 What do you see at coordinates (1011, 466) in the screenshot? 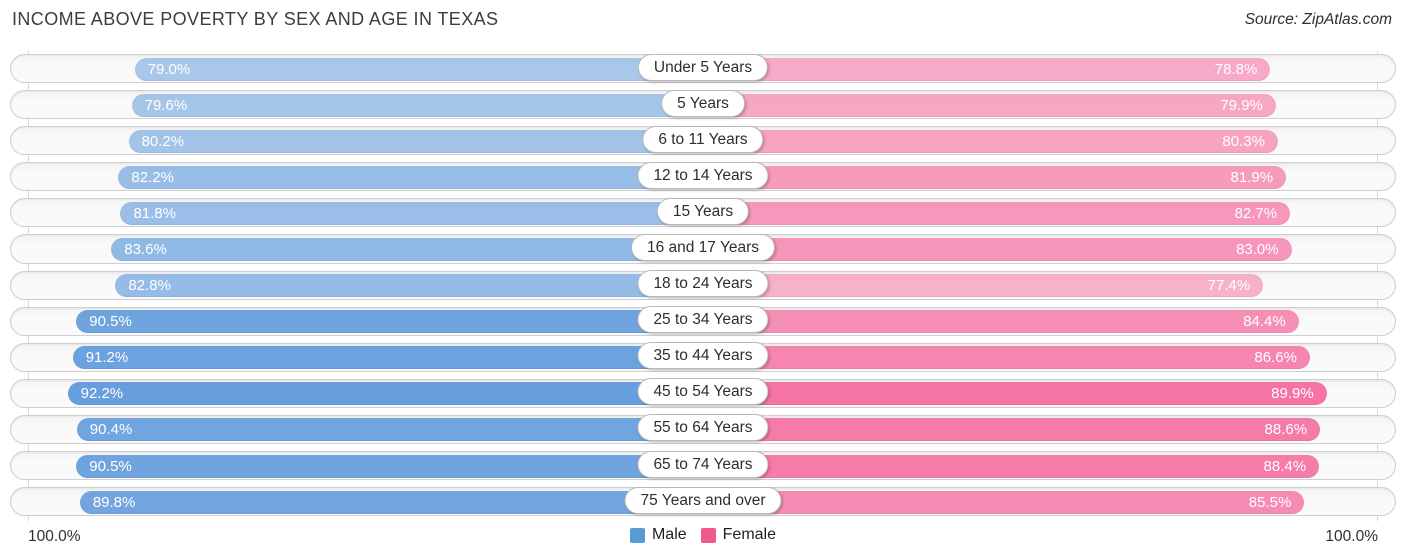
I see `female-bar: 88.4%` at bounding box center [1011, 466].